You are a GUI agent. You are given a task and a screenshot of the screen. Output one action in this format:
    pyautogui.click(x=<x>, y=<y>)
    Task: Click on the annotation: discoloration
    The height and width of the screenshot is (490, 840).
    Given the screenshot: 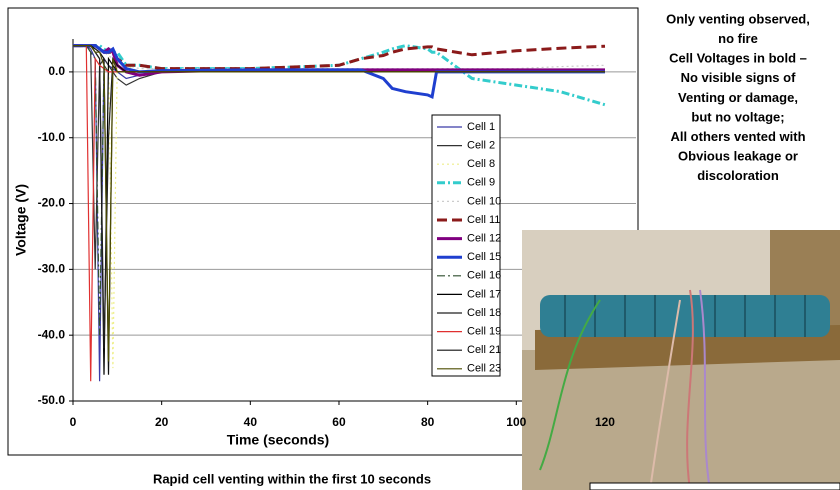 What is the action you would take?
    pyautogui.click(x=738, y=175)
    